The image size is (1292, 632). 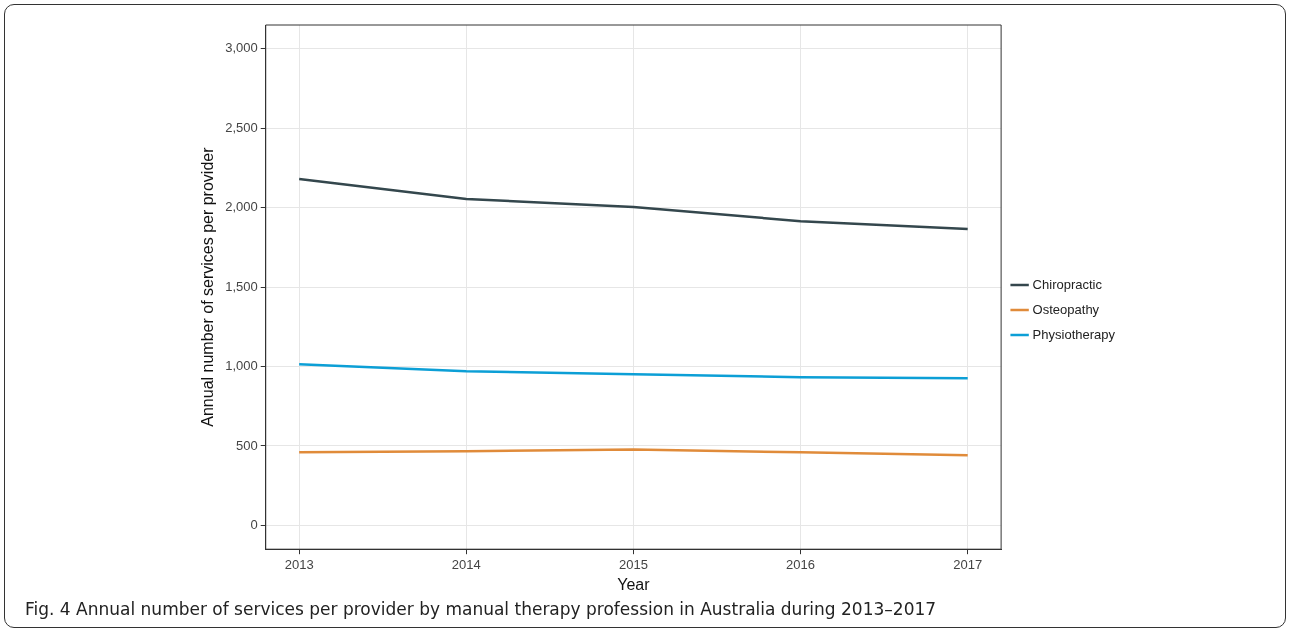 I want to click on x-axis-title: Year, so click(x=634, y=584).